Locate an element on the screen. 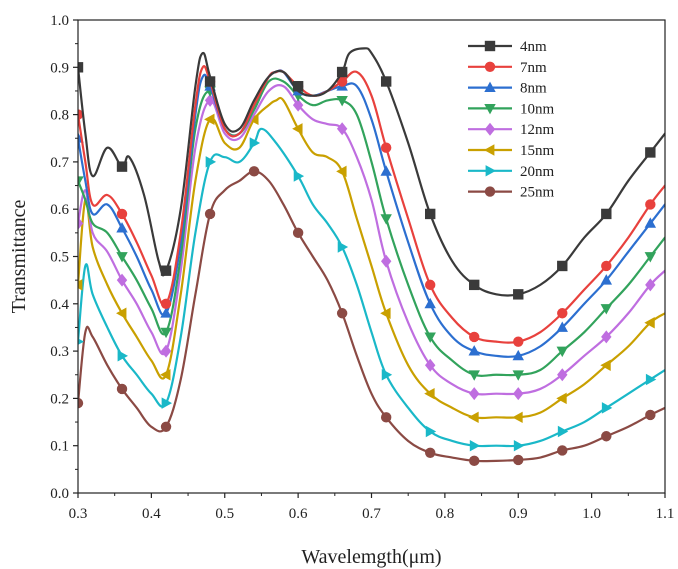  legend: 4nm 7nm 8nm 10nm 12nm 15nm 20nm 25nm is located at coordinates (511, 120).